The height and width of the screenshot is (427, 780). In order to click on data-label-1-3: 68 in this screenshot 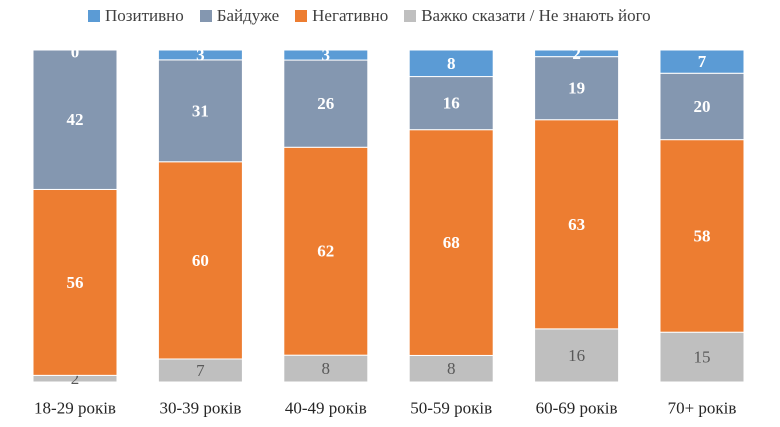, I will do `click(451, 242)`.